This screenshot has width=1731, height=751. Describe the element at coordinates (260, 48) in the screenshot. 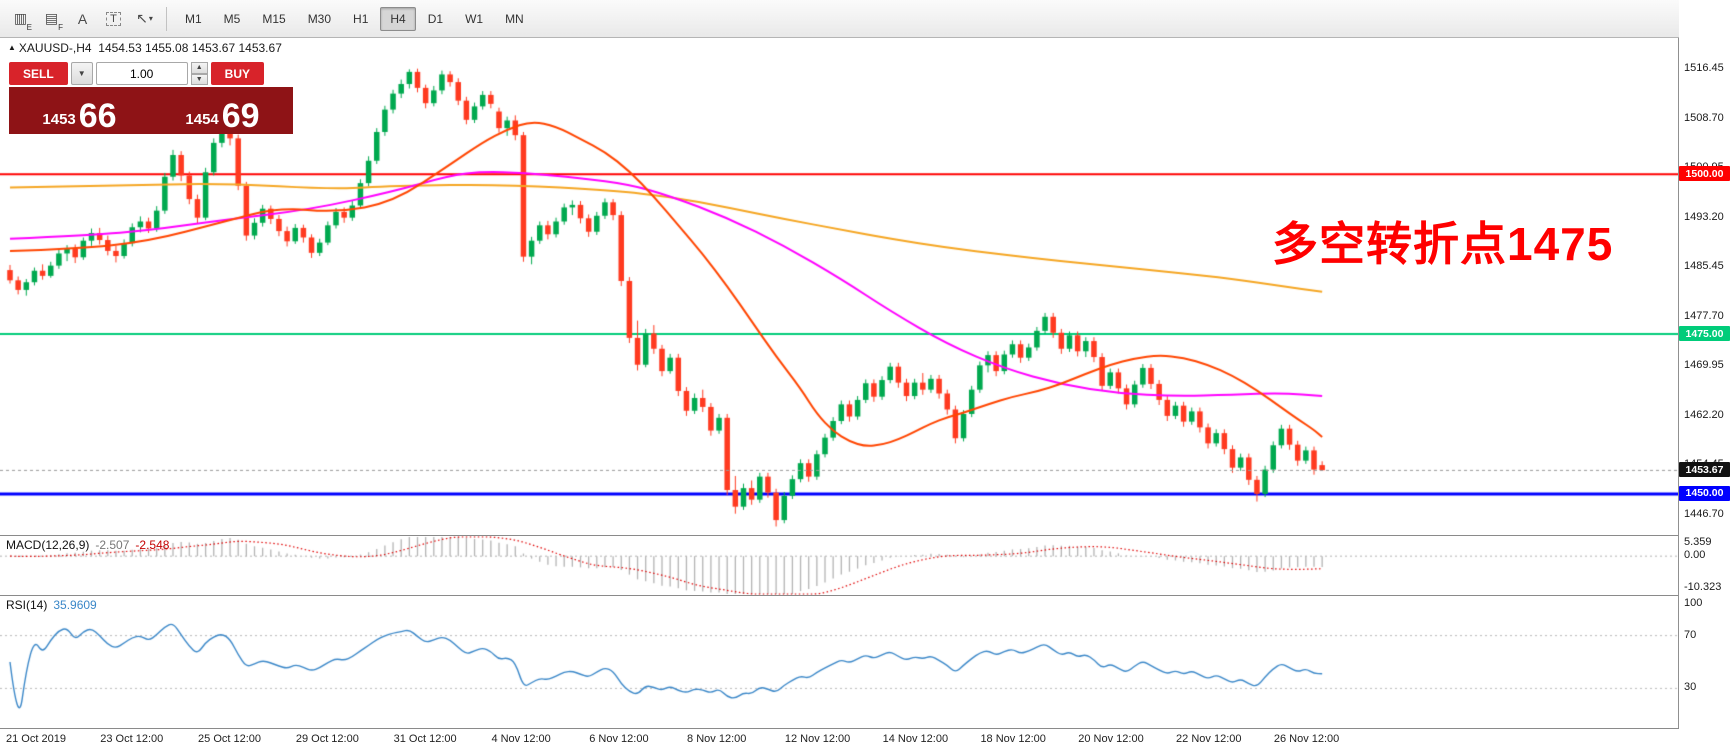

I see `close-value: 1453.67` at that location.